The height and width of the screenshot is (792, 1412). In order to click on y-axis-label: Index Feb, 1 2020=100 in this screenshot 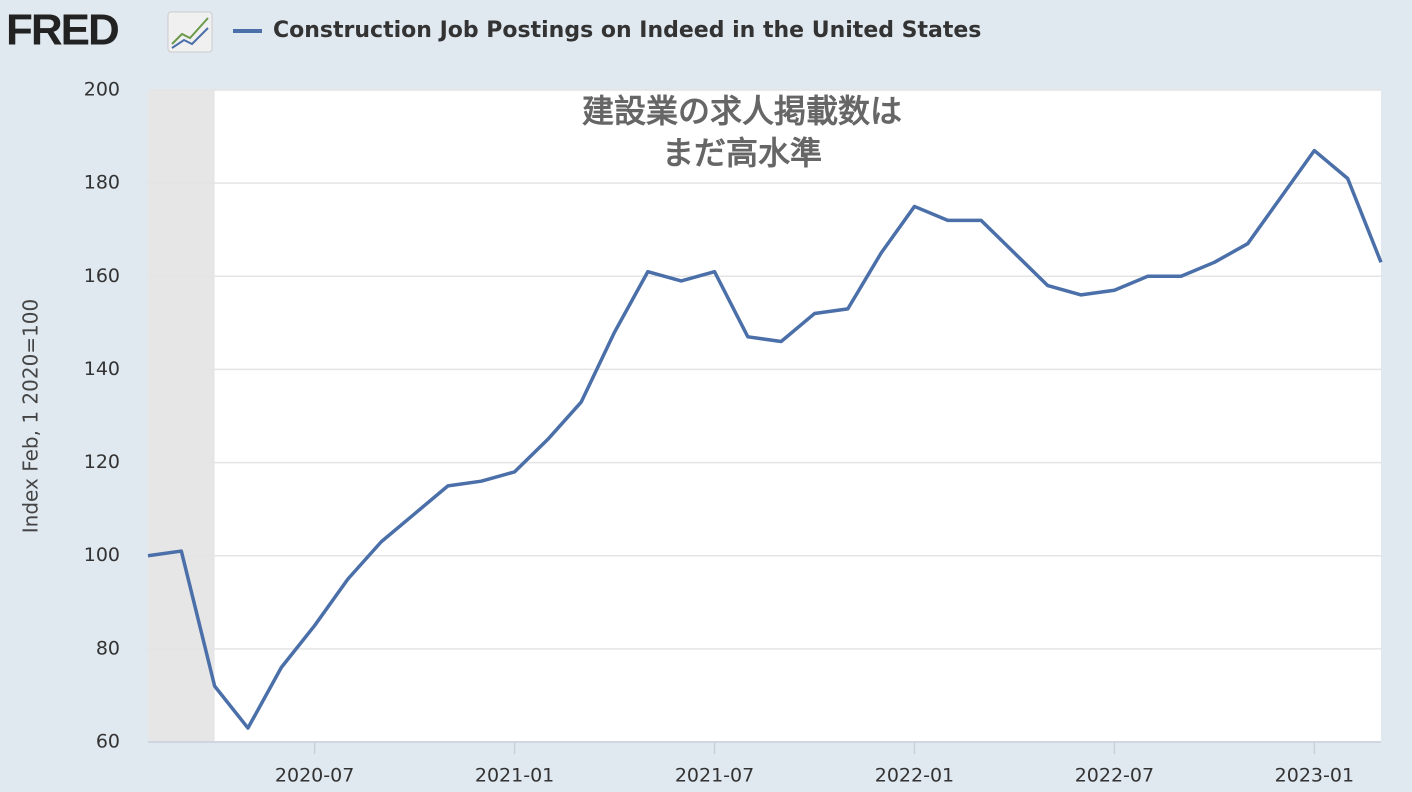, I will do `click(31, 416)`.